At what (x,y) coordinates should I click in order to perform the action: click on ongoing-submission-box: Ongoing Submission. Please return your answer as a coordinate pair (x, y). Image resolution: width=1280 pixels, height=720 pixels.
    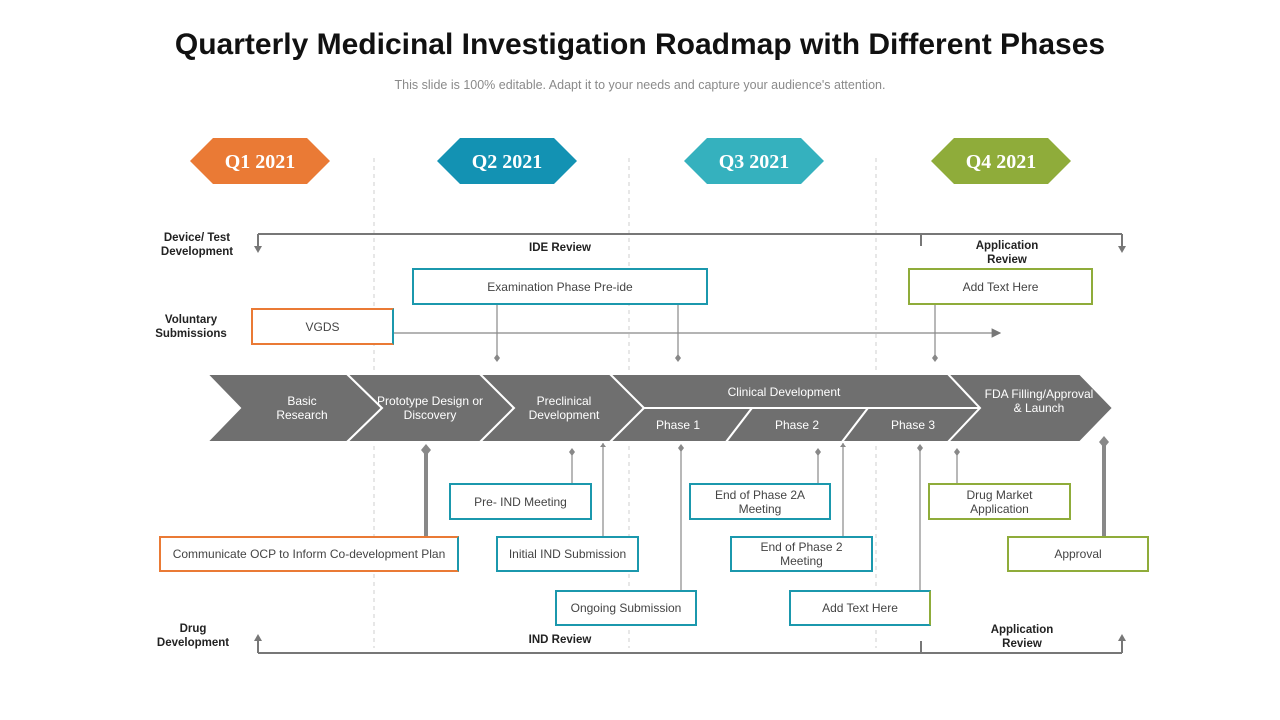
    Looking at the image, I should click on (626, 608).